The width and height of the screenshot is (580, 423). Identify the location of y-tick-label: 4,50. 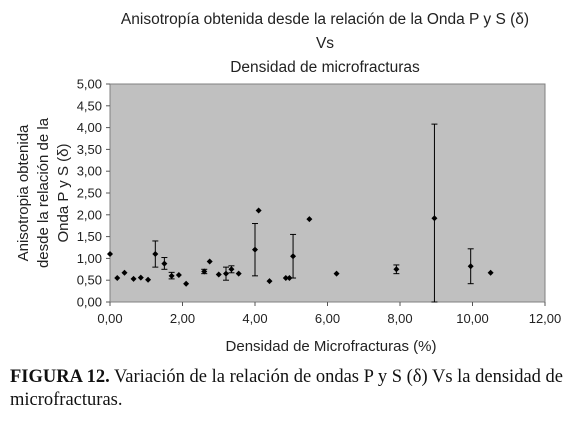
(89, 105).